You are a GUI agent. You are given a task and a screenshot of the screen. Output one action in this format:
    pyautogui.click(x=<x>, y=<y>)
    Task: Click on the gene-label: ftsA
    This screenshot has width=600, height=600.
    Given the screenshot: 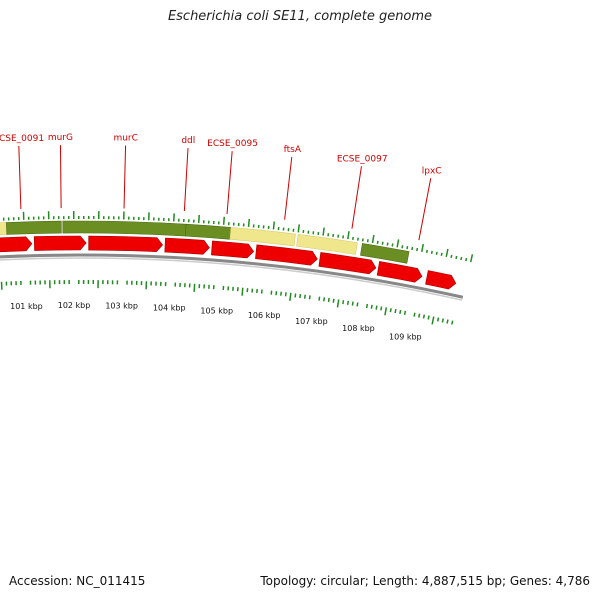 What is the action you would take?
    pyautogui.click(x=293, y=150)
    